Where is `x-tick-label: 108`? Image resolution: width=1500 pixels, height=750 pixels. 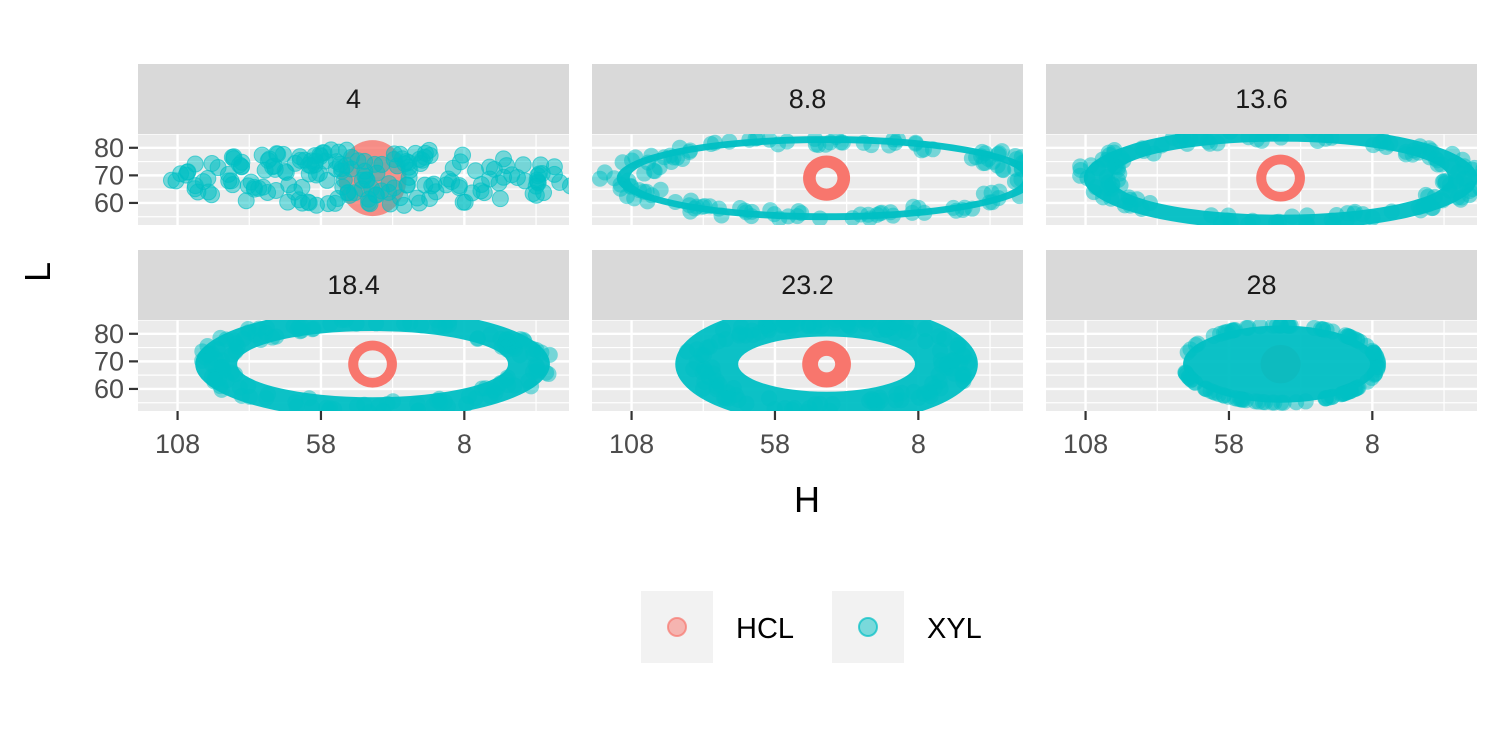
x-tick-label: 108 is located at coordinates (631, 444).